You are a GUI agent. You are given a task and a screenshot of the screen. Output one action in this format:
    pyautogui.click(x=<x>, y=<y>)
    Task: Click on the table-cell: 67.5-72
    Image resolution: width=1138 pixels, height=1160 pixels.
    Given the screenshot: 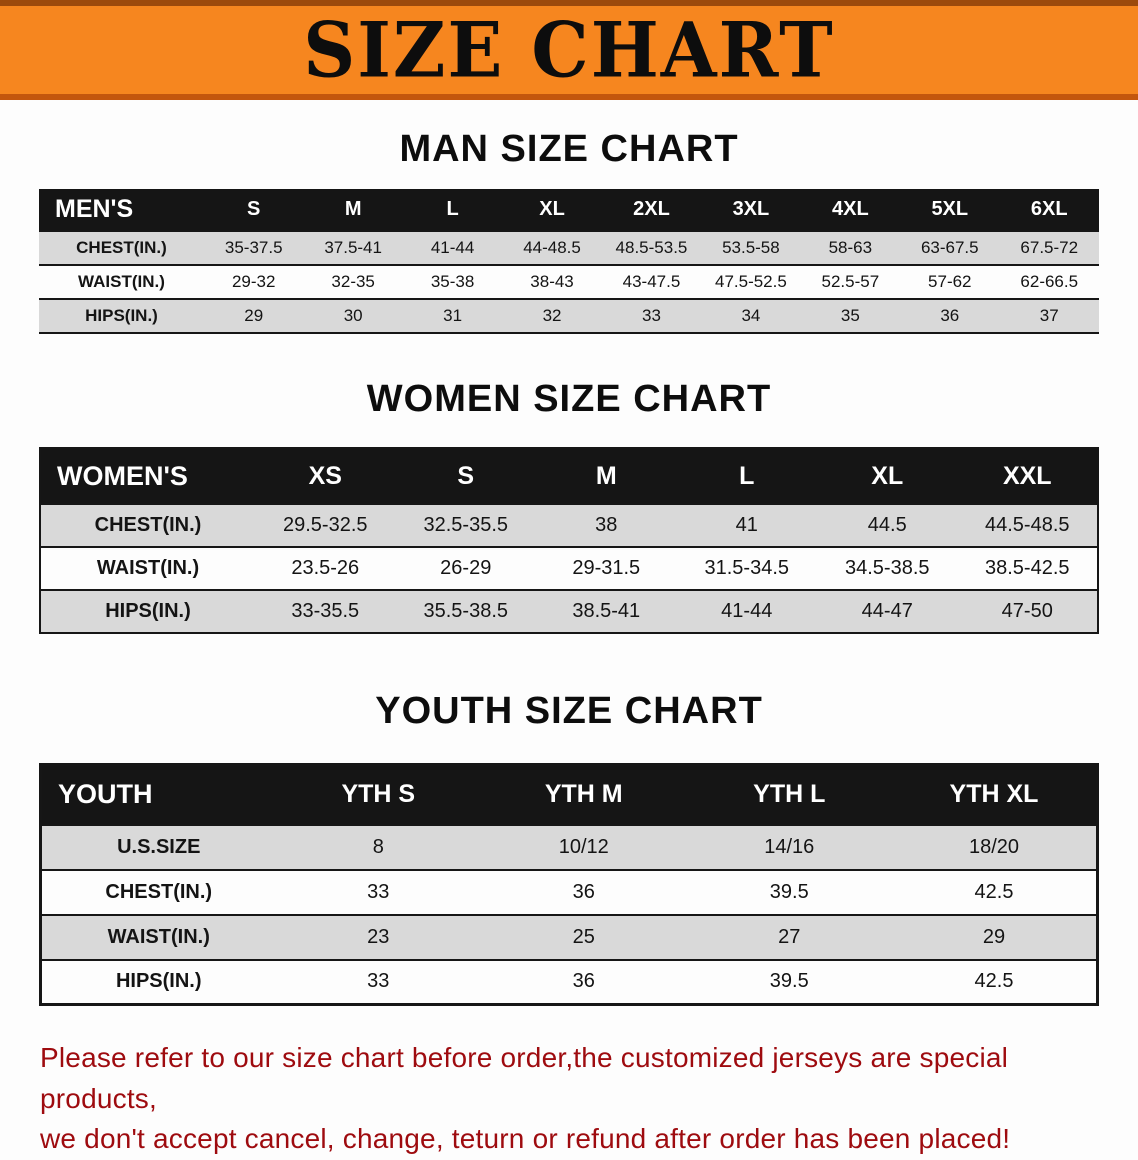 What is the action you would take?
    pyautogui.click(x=1049, y=248)
    